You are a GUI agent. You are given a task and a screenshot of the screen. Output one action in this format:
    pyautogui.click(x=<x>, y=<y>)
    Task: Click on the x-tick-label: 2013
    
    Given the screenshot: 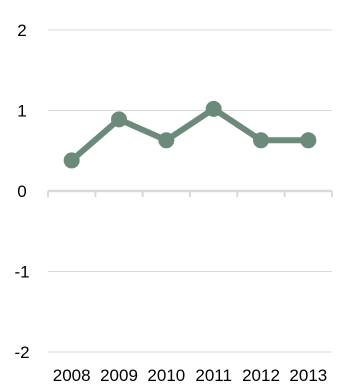 What is the action you would take?
    pyautogui.click(x=308, y=375)
    